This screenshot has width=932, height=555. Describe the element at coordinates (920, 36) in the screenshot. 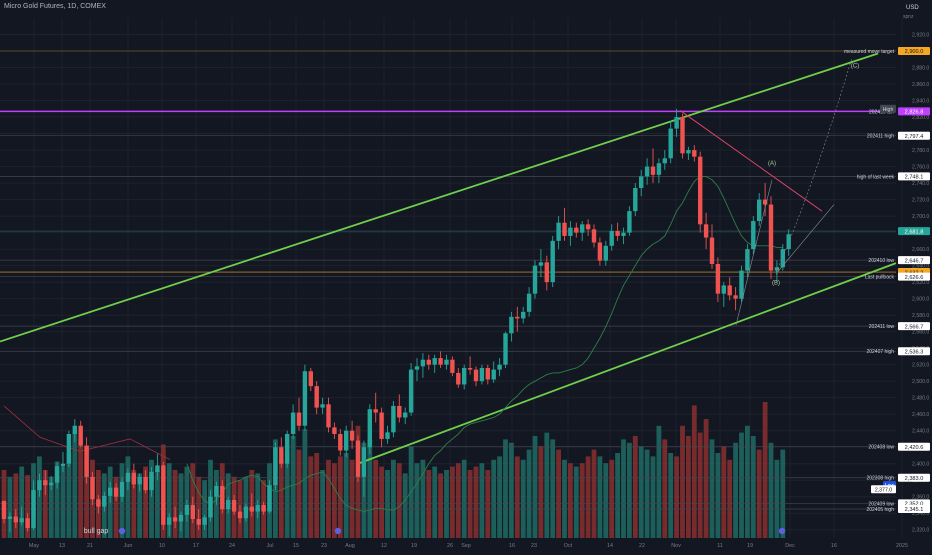

I see `y-axis-tick-label: 2,920.0` at that location.